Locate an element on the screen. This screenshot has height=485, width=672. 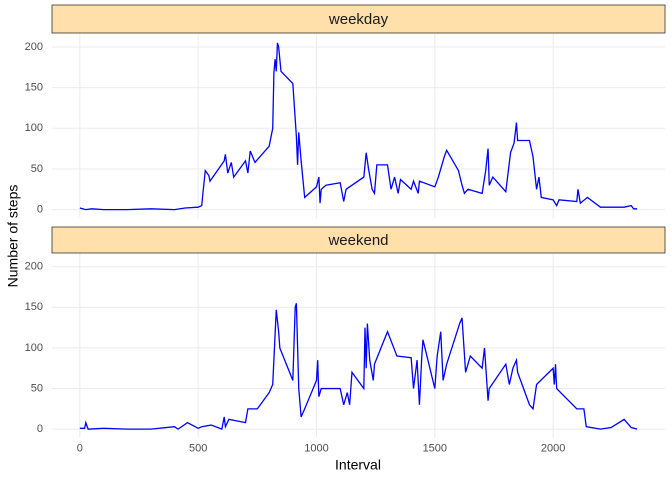
x-tick-label: 0 is located at coordinates (80, 448).